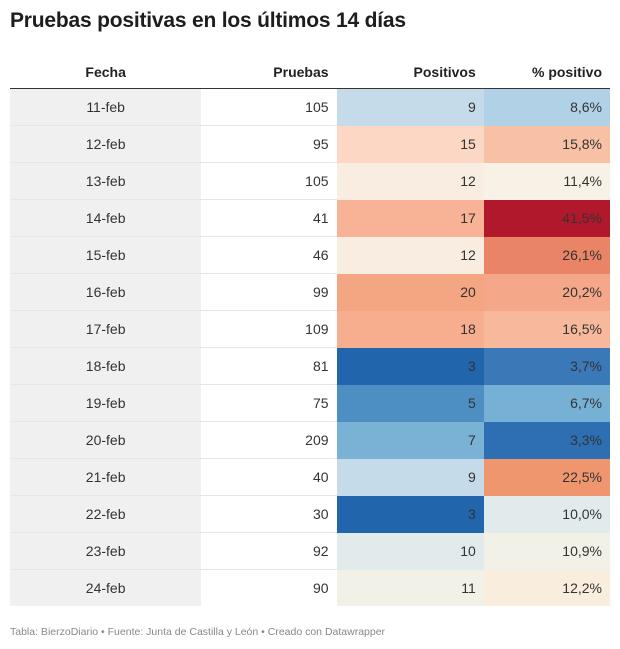 The height and width of the screenshot is (649, 620). Describe the element at coordinates (410, 440) in the screenshot. I see `cell-positivos: 7` at that location.